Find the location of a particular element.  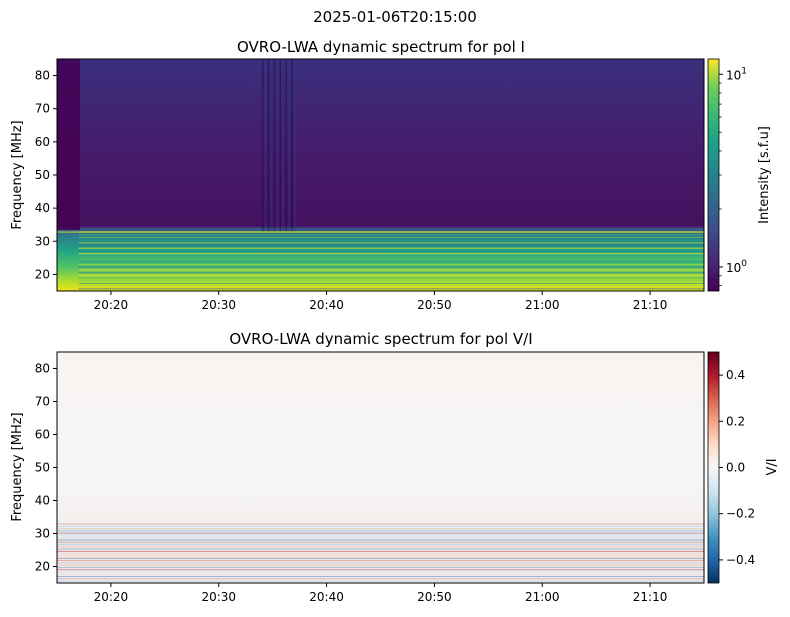

colorbar-tick-label: −0.2 is located at coordinates (740, 514).